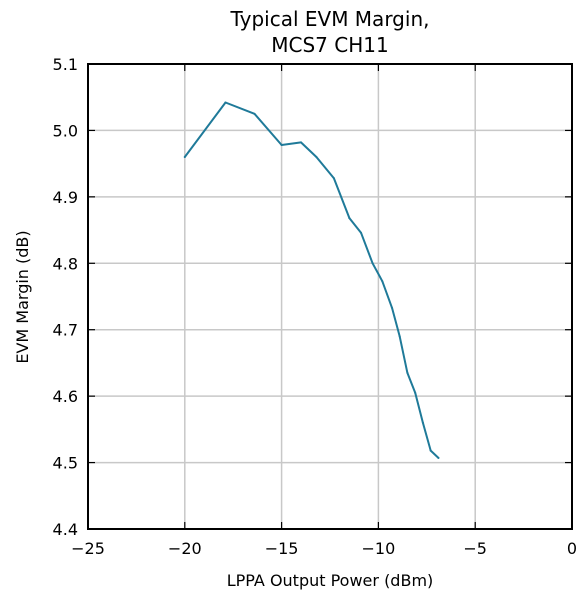 This screenshot has width=584, height=600. What do you see at coordinates (65, 463) in the screenshot?
I see `y-tick-label: 4.5` at bounding box center [65, 463].